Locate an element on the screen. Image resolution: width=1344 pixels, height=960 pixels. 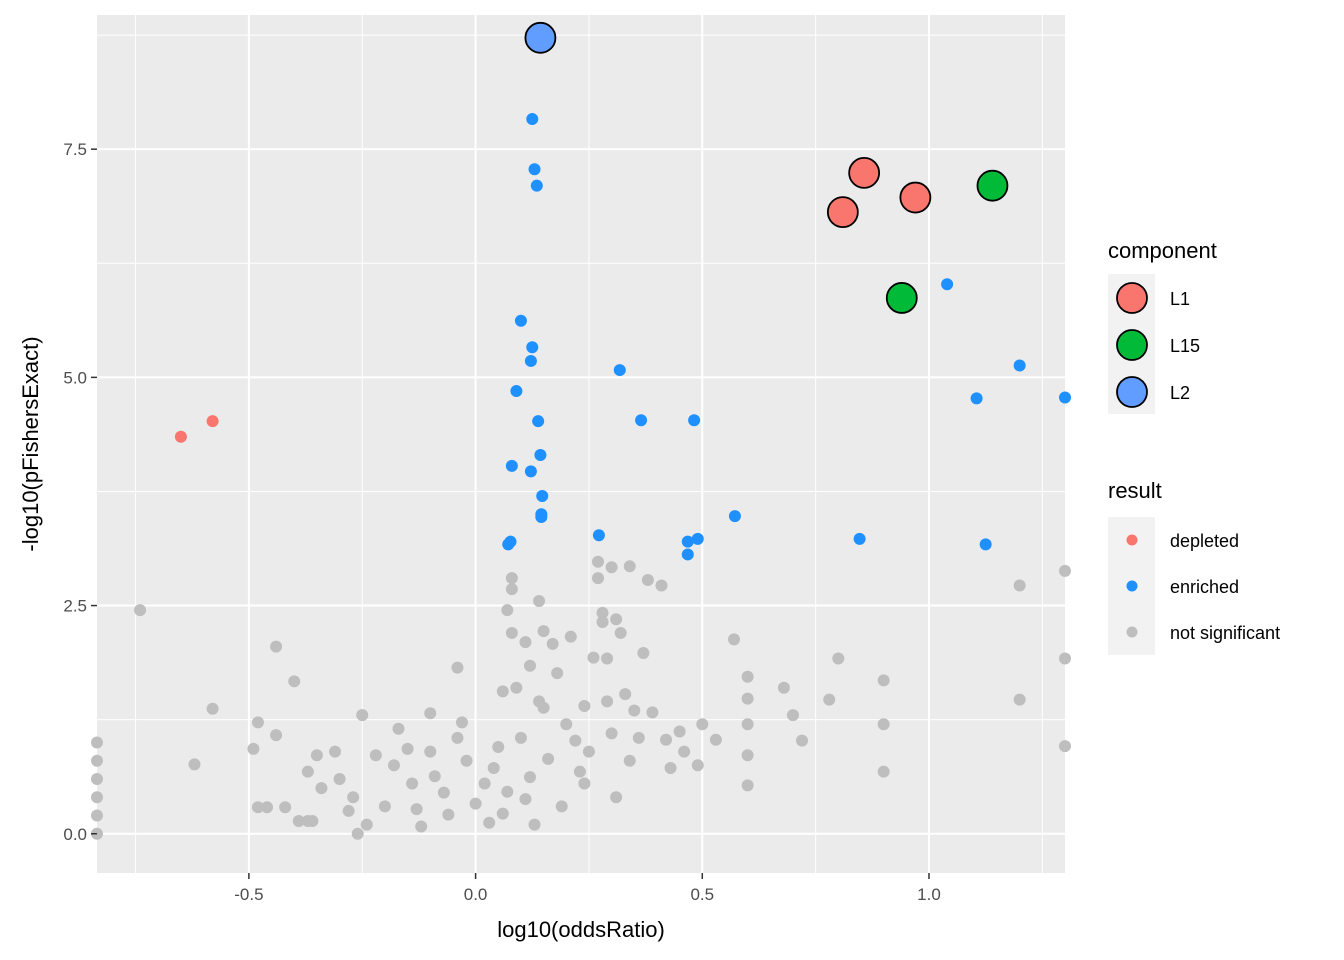
highlight-point-L15 is located at coordinates (992, 185).